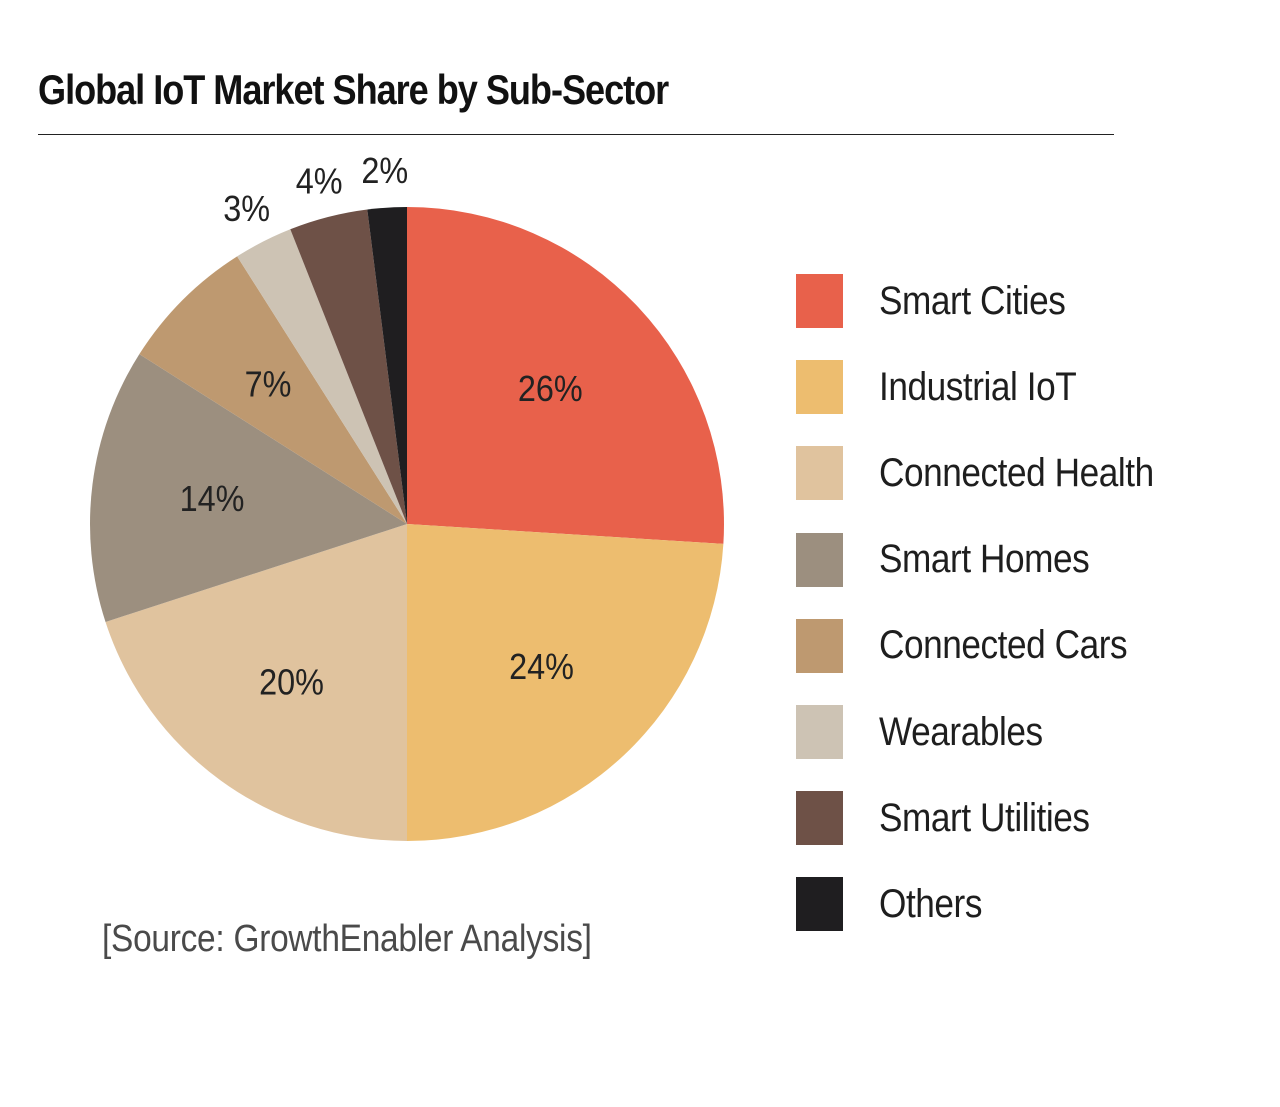  I want to click on legend-item-smart-cities: Smart Cities, so click(993, 301).